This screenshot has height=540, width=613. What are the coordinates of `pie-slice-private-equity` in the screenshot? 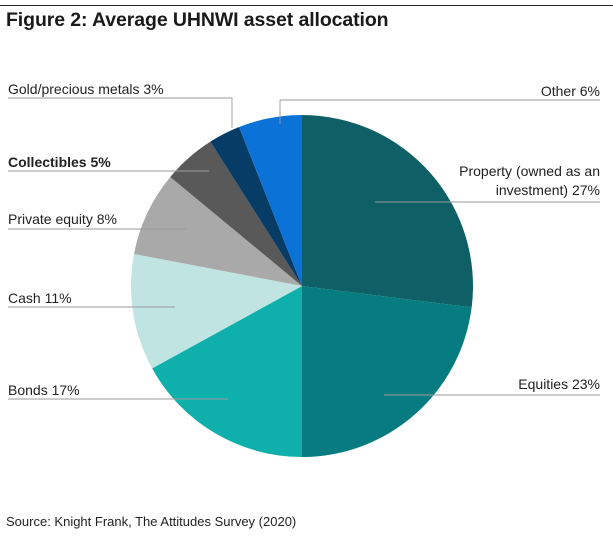 It's located at (218, 231).